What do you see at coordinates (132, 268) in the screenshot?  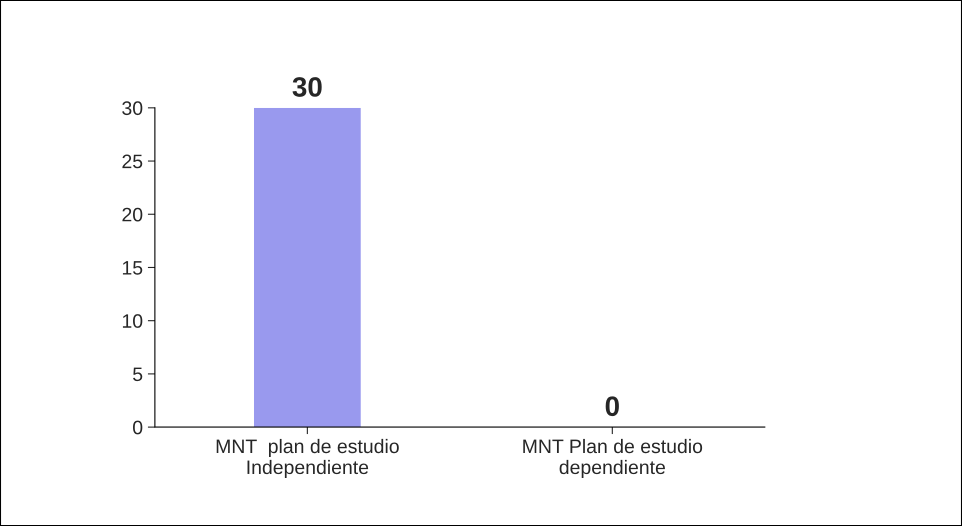 I see `y-tick-label: 15` at bounding box center [132, 268].